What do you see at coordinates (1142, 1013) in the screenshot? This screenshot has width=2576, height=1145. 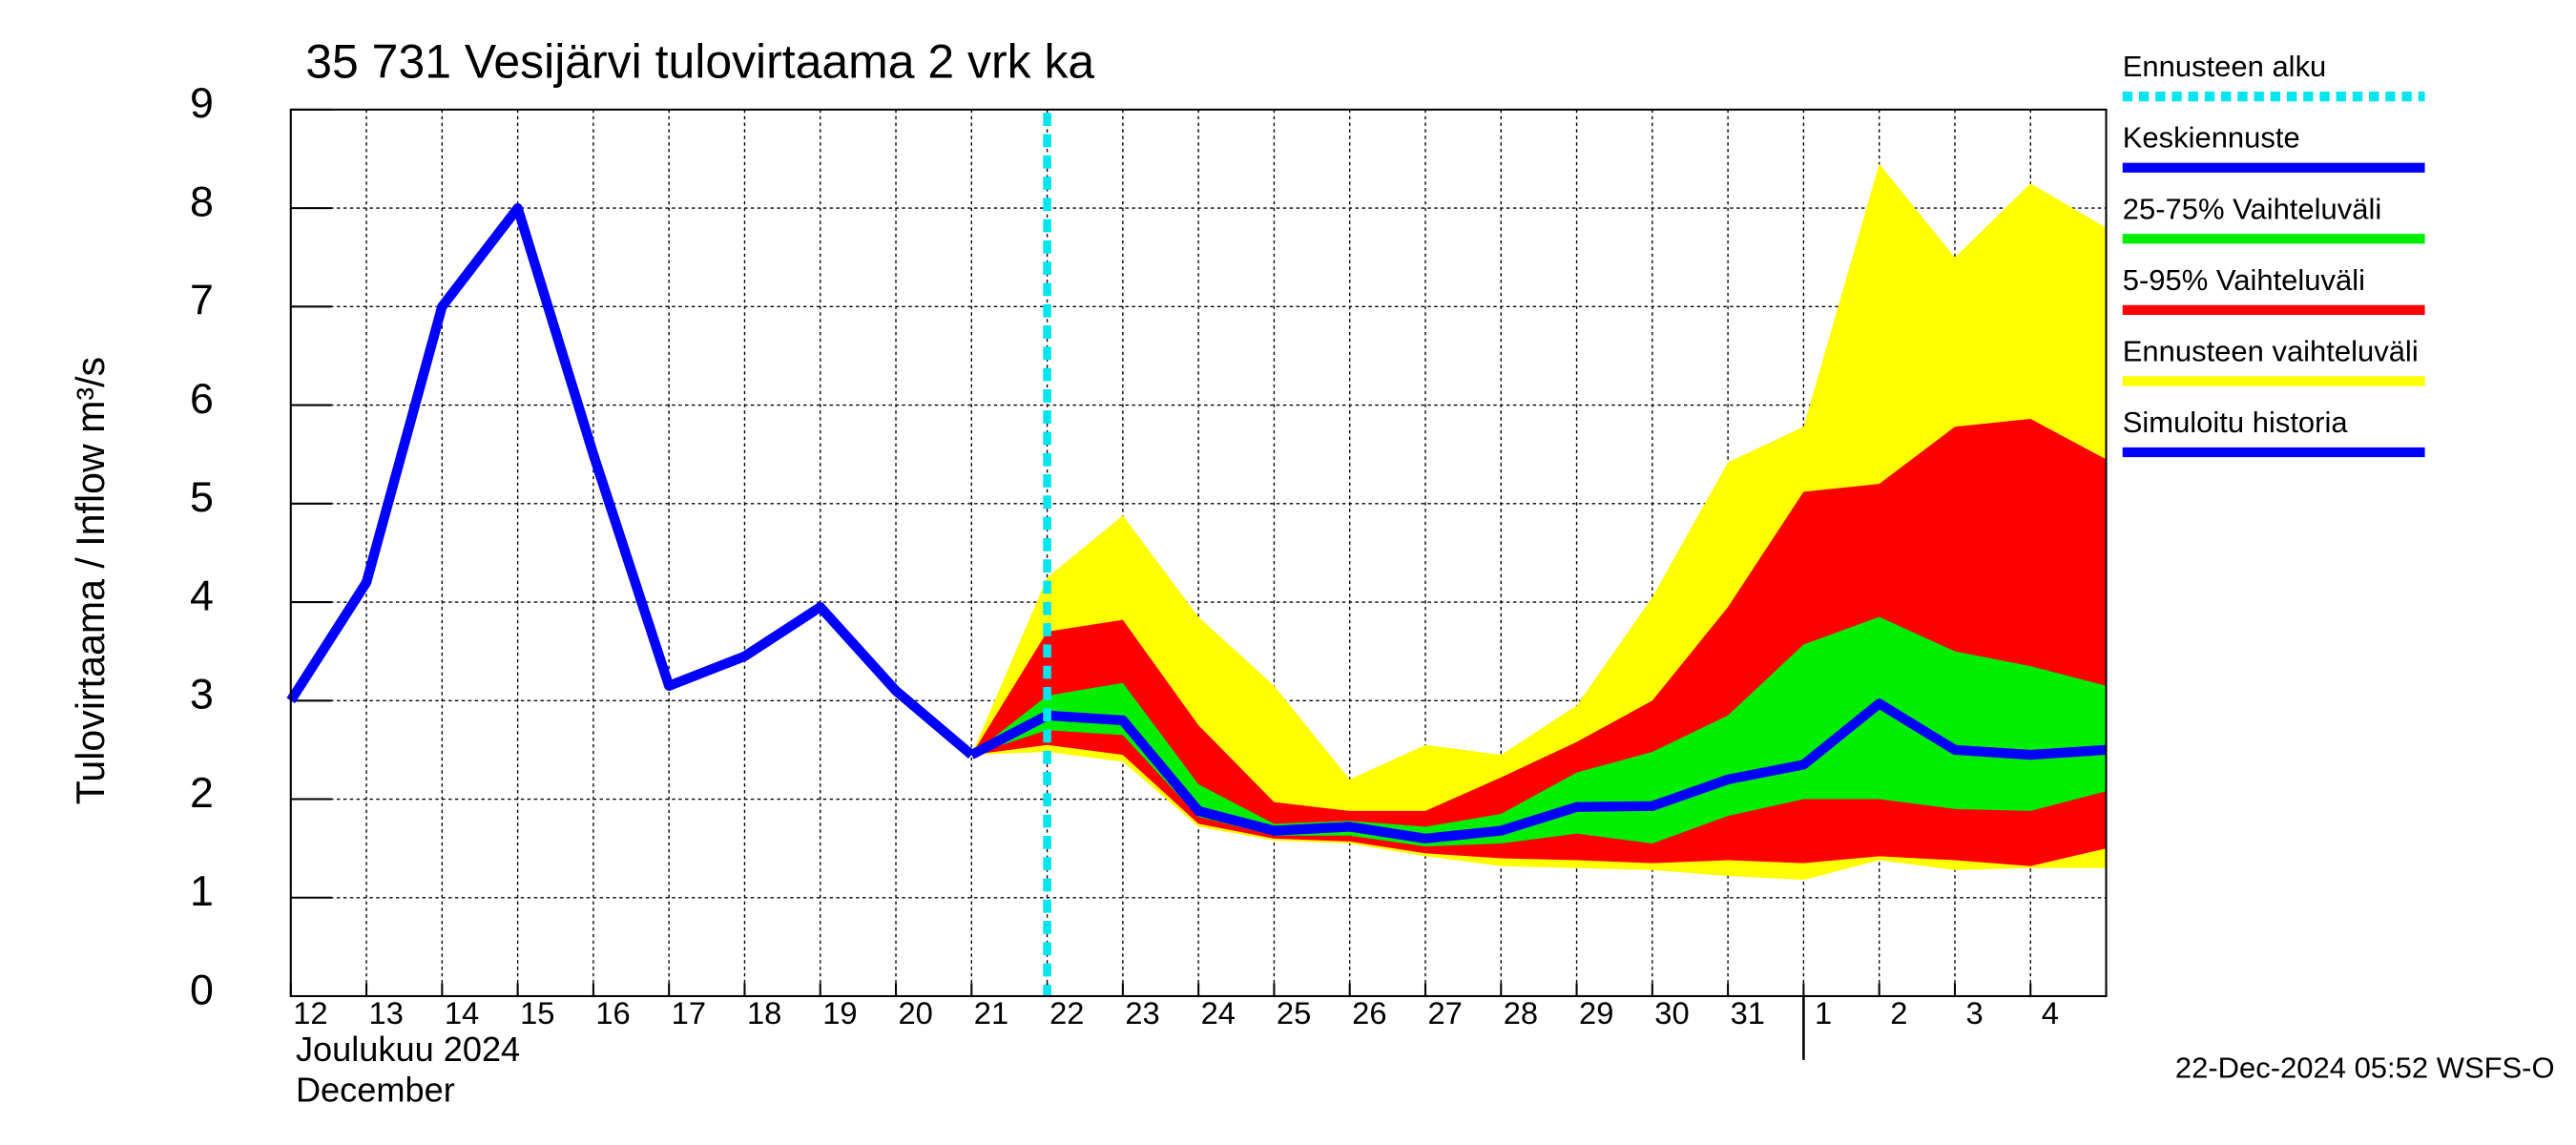 I see `x-tick-label: 23` at bounding box center [1142, 1013].